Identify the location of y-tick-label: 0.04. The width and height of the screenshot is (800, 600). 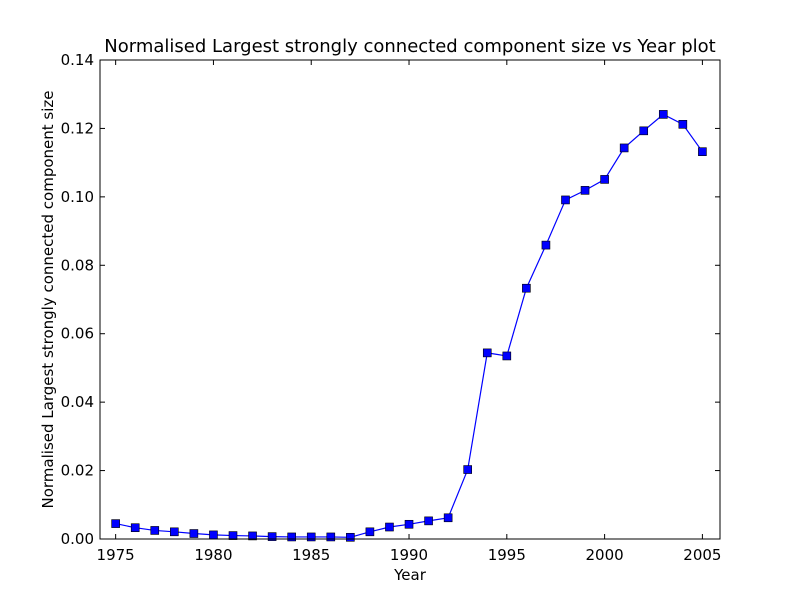
(77, 402).